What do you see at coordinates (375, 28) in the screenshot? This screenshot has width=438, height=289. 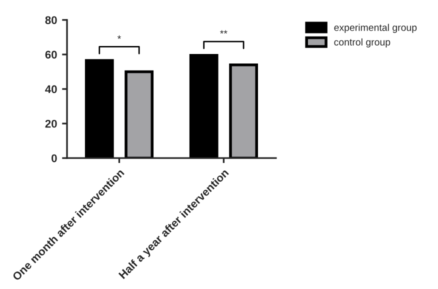 I see `legend-label: experimental group` at bounding box center [375, 28].